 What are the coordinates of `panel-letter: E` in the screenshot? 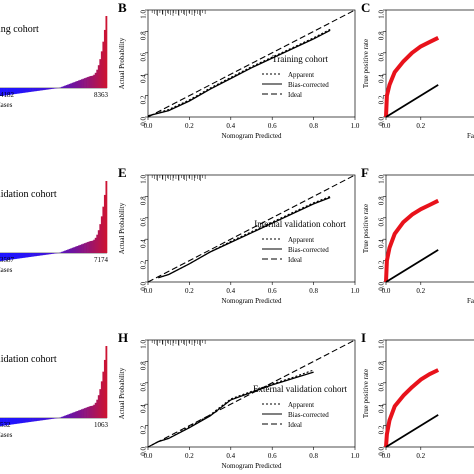 It's located at (122, 172).